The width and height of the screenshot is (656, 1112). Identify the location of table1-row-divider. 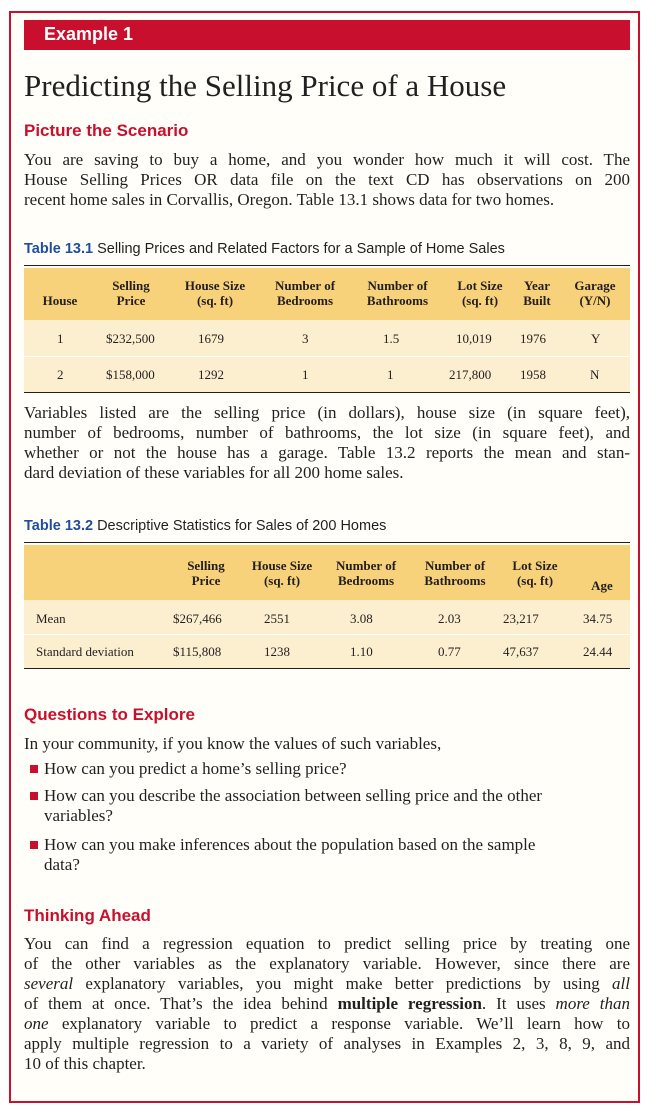
(327, 356).